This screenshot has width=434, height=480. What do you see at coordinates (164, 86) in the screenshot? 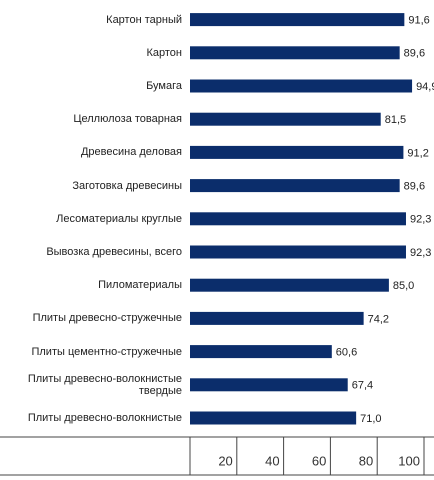
I see `category-label: Бумага` at bounding box center [164, 86].